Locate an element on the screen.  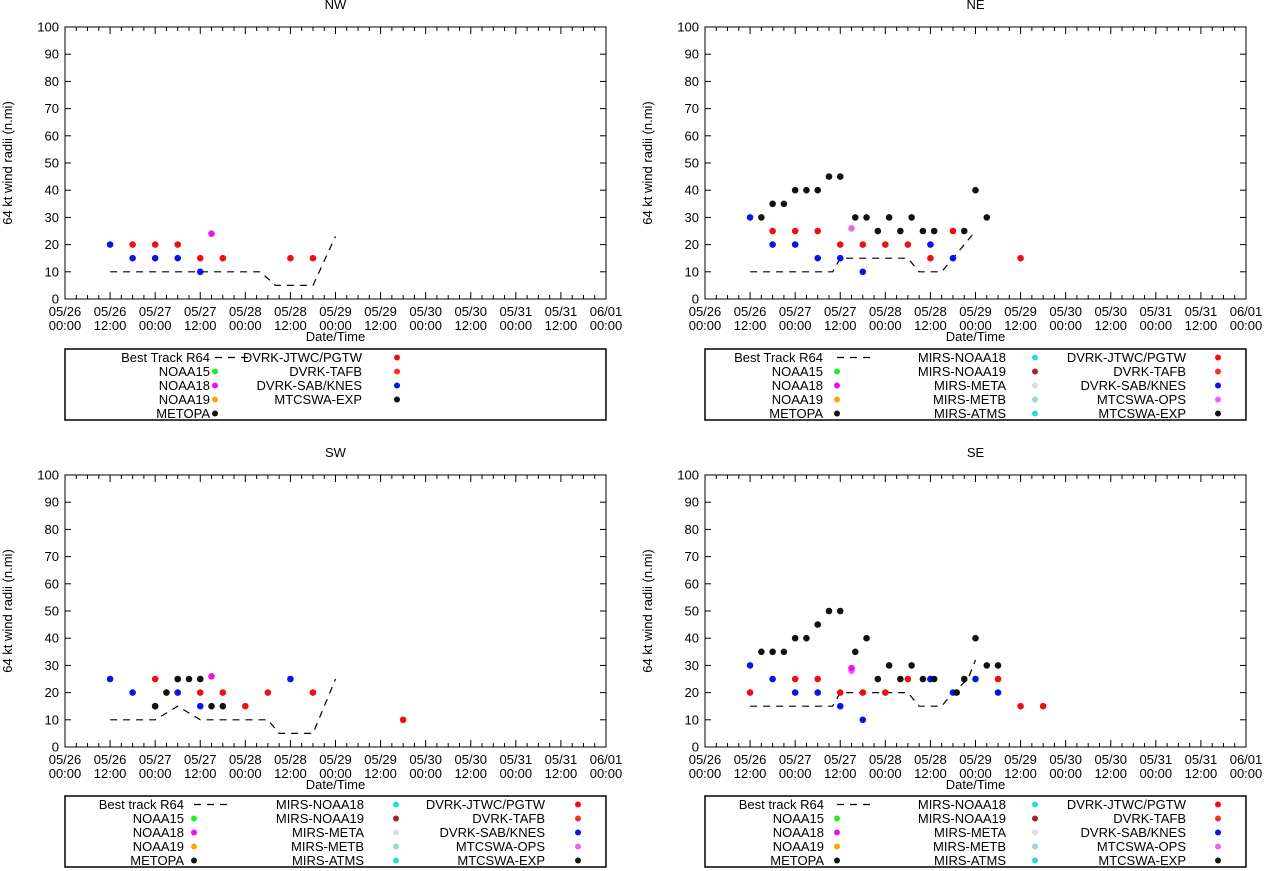
y-tick-label: 50 is located at coordinates (52, 611).